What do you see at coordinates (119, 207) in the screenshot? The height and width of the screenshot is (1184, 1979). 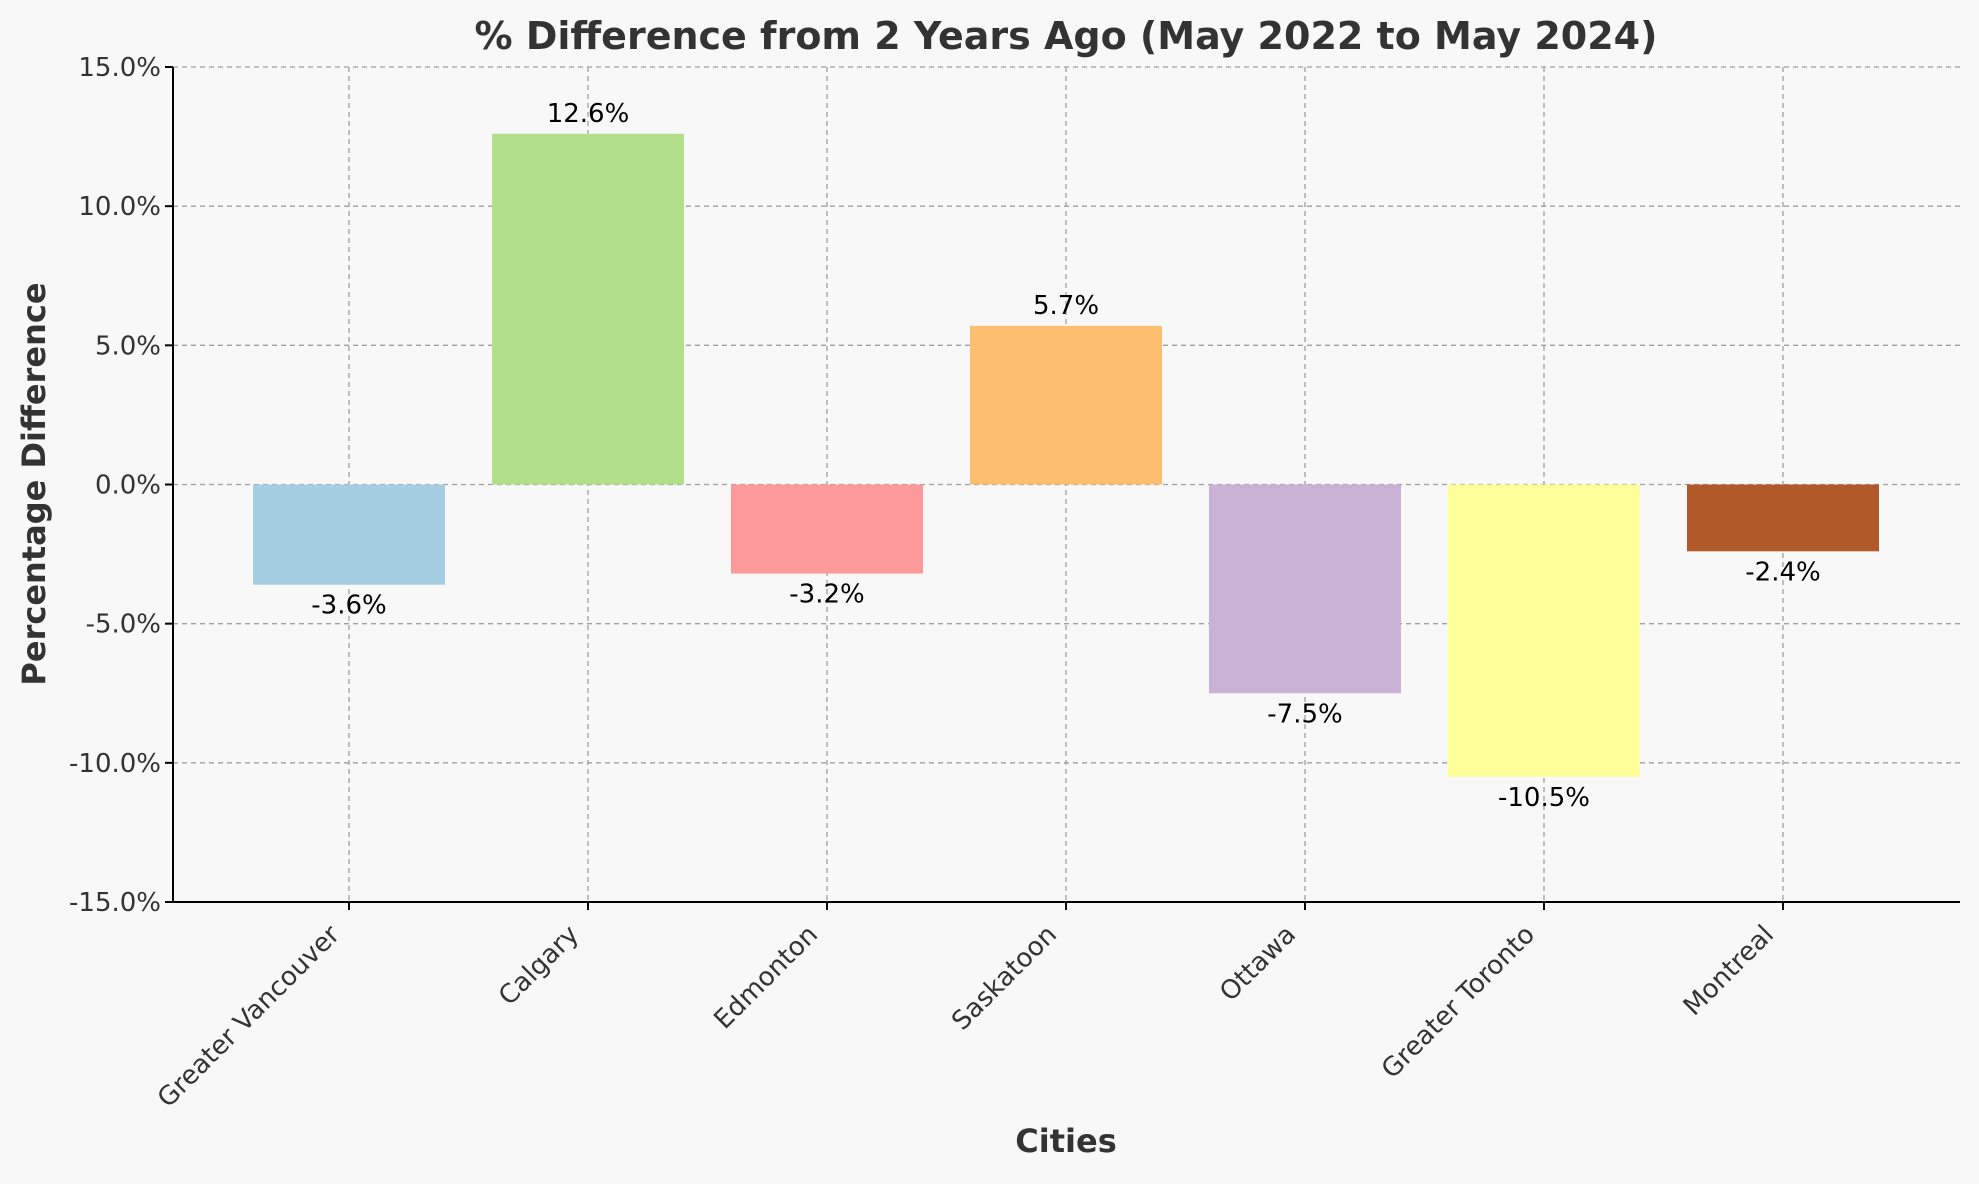 I see `y-tick-label: 10.0%` at bounding box center [119, 207].